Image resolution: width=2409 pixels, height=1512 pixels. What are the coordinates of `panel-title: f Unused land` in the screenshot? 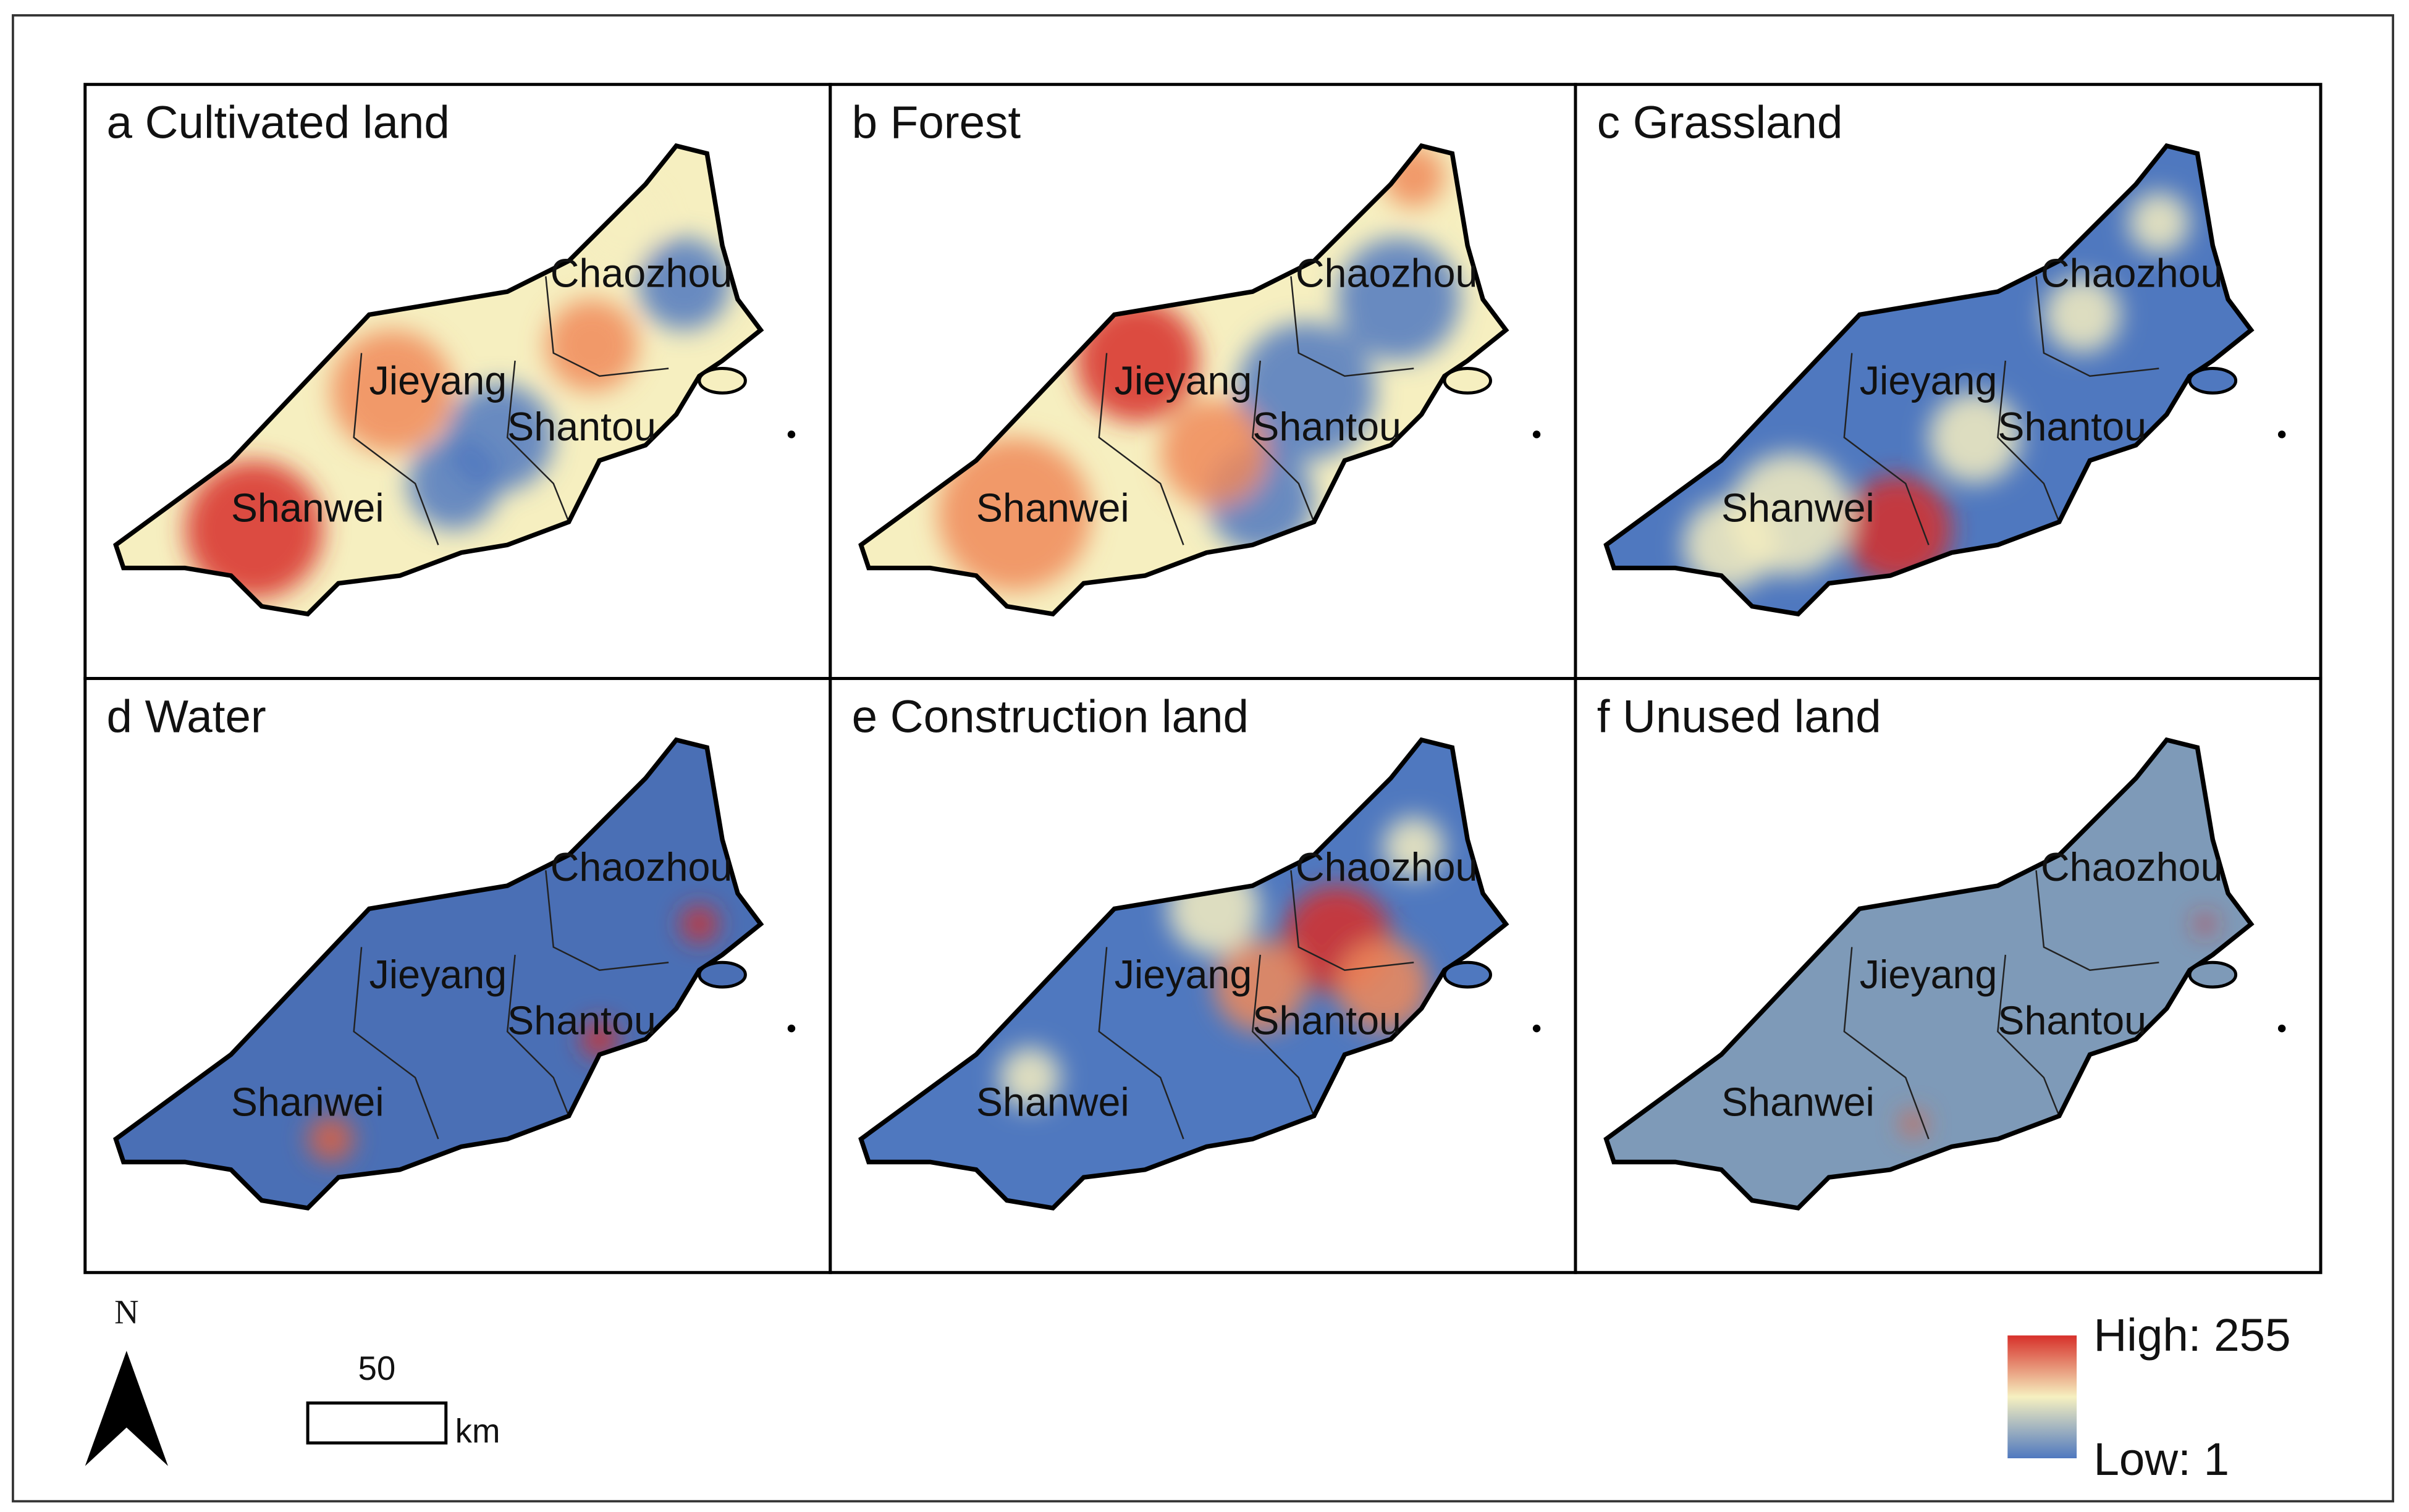 It's located at (1739, 716).